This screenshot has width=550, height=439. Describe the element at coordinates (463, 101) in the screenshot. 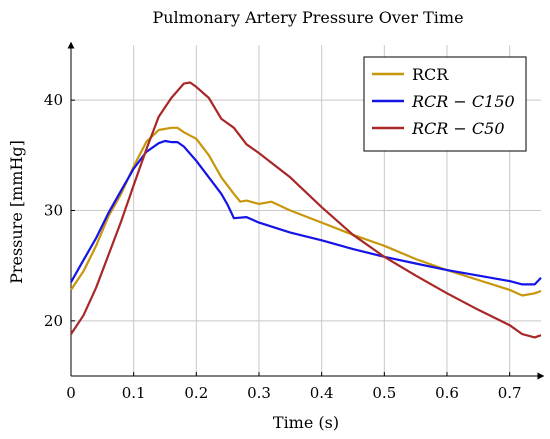

I see `legend-label: RCR − C150` at that location.